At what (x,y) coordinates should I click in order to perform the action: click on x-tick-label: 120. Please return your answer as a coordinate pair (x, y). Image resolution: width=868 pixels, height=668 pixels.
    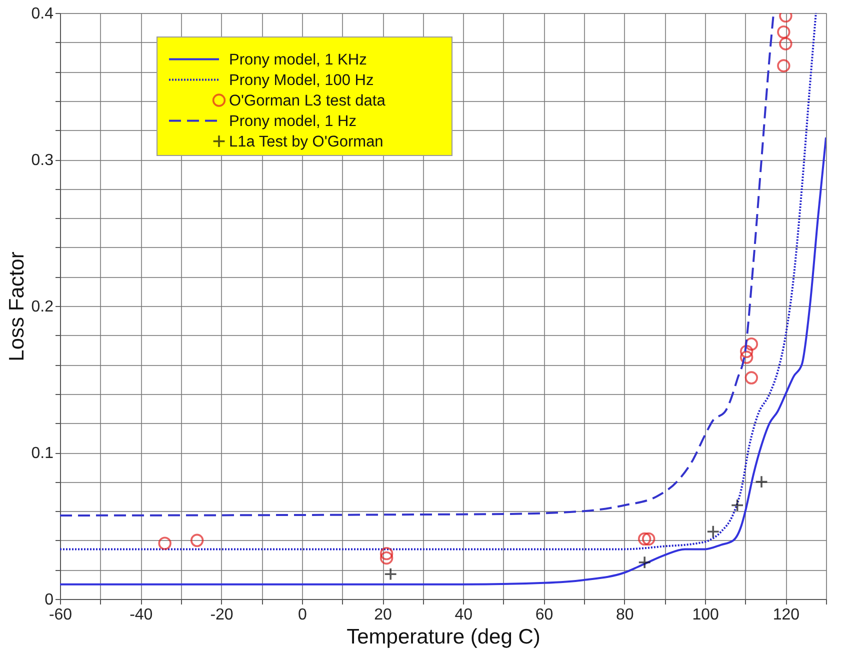
    Looking at the image, I should click on (786, 615).